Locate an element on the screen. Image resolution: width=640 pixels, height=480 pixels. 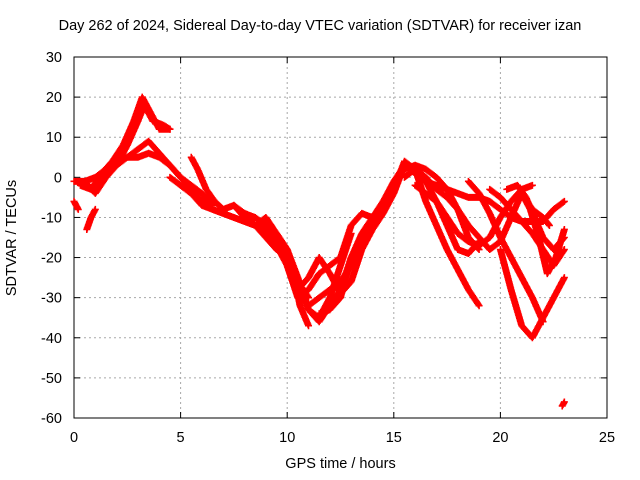
x-tick-label: 5 is located at coordinates (181, 438).